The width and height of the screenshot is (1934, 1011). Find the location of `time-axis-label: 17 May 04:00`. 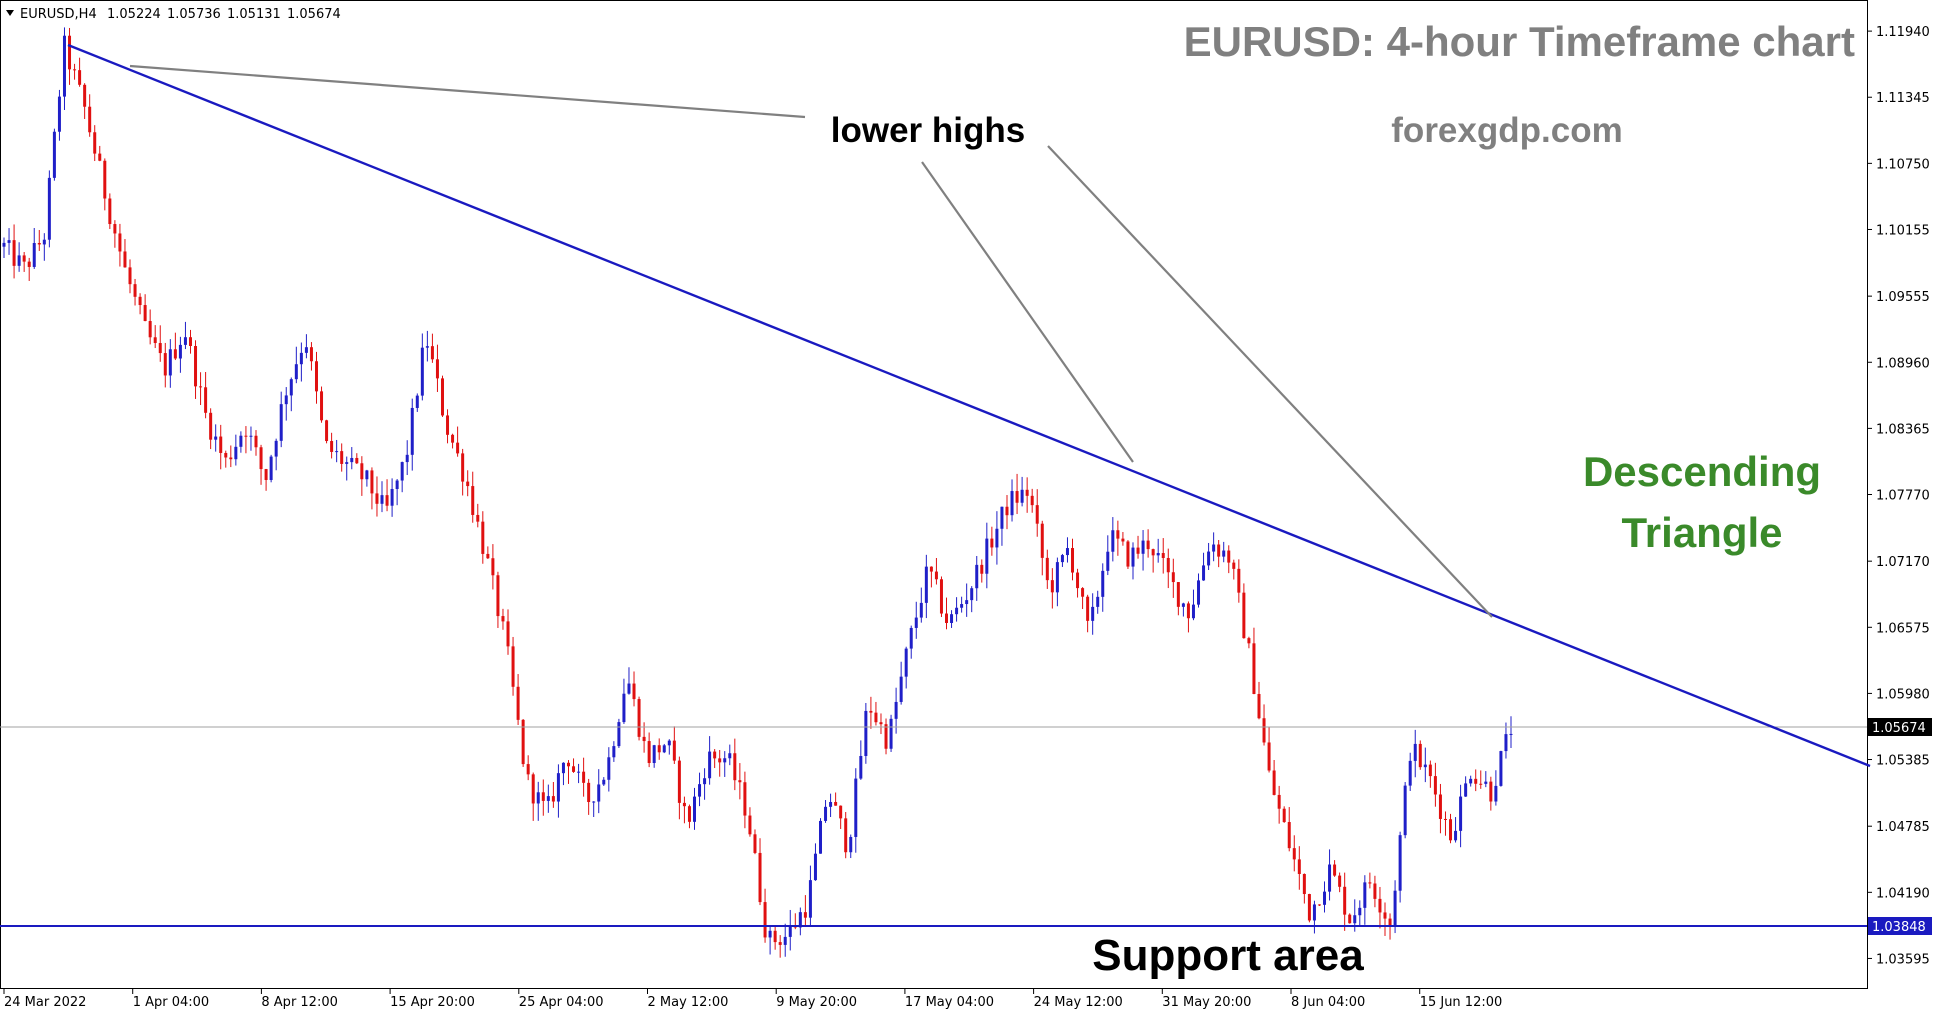

time-axis-label: 17 May 04:00 is located at coordinates (949, 1002).